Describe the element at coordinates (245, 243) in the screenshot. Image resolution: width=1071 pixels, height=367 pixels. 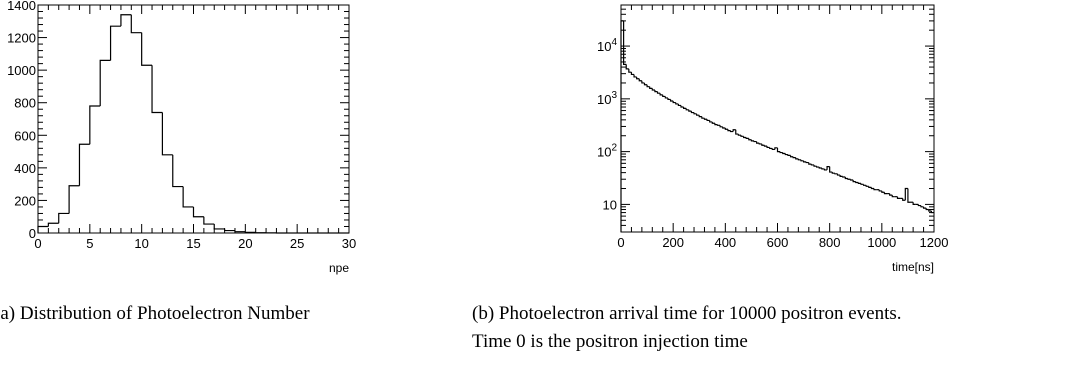
I see `x-tick-label: 20` at that location.